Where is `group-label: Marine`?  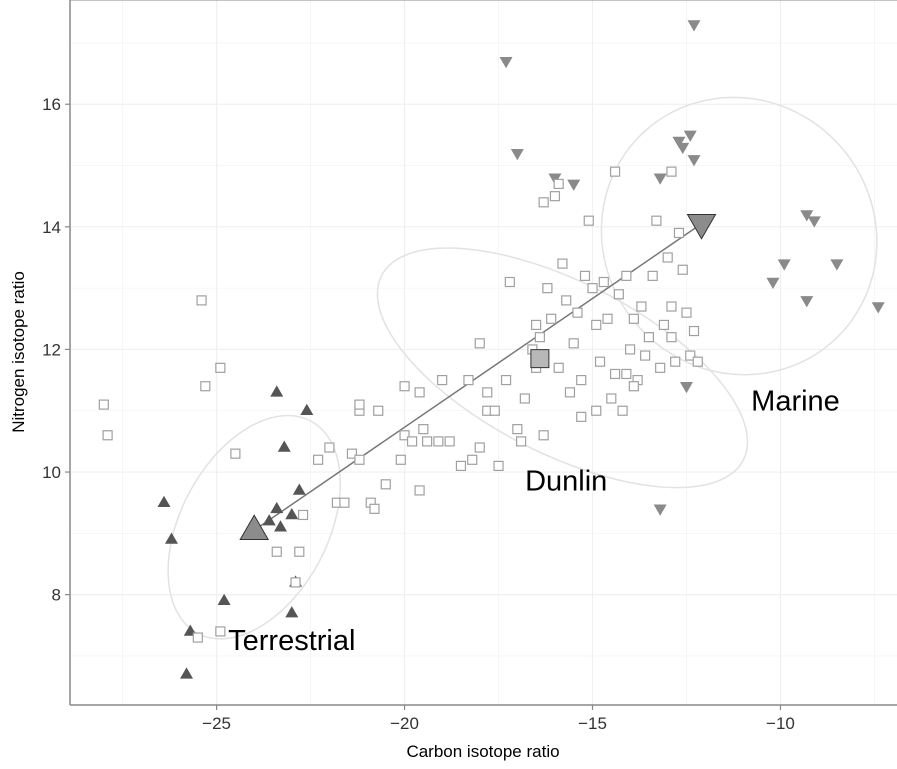 group-label: Marine is located at coordinates (795, 402).